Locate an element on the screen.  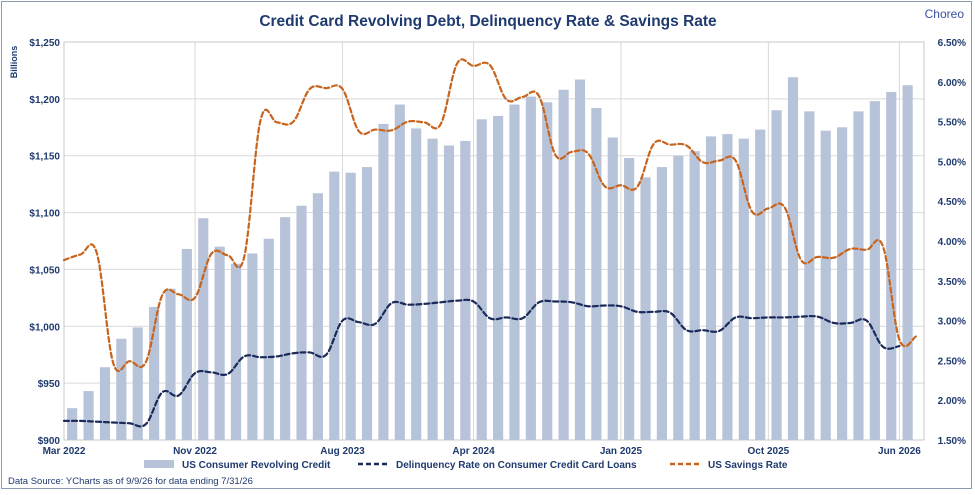
y-tick-label: $1,250 is located at coordinates (44, 43).